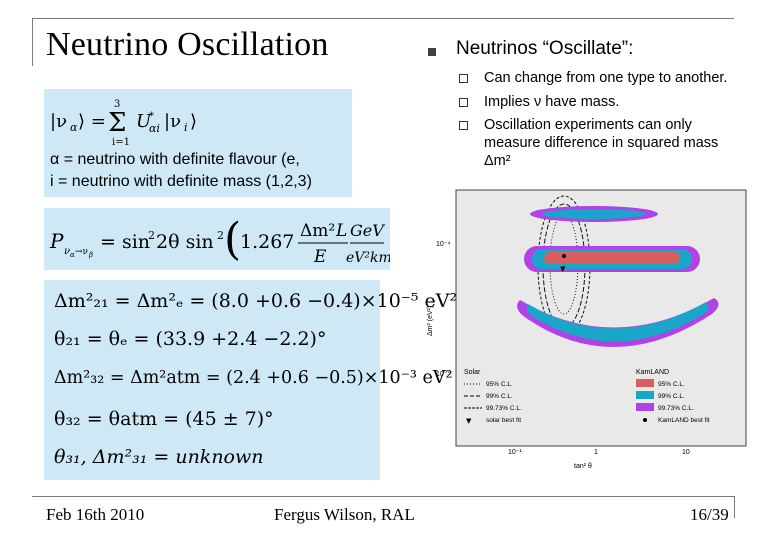  What do you see at coordinates (125, 242) in the screenshot?
I see `svg-text: = sin` at bounding box center [125, 242].